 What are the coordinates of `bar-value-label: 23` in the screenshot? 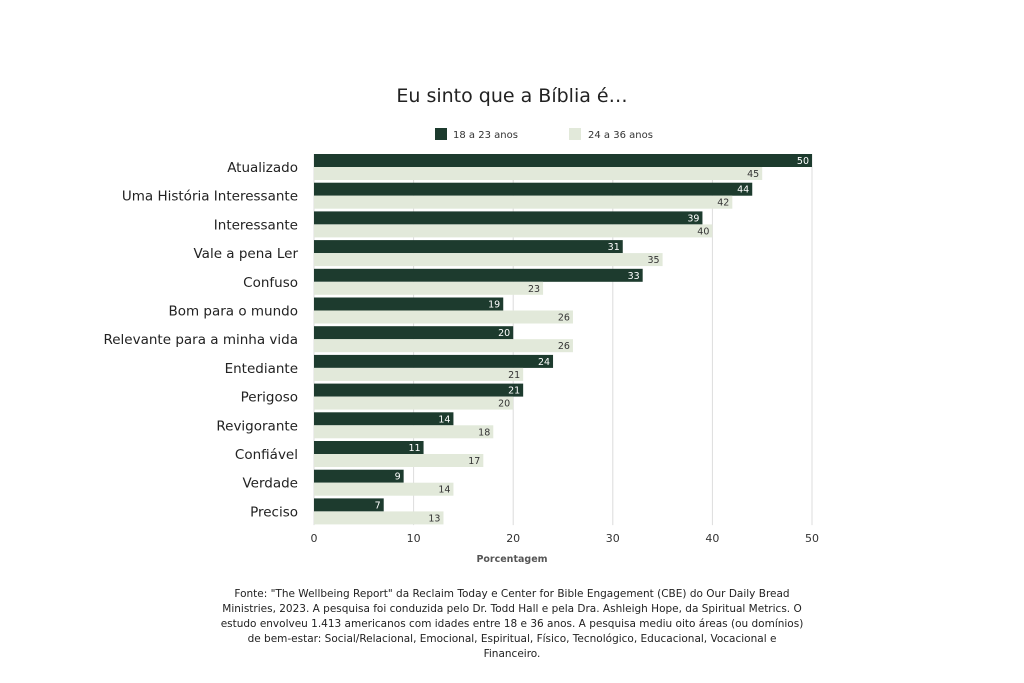 It's located at (534, 289).